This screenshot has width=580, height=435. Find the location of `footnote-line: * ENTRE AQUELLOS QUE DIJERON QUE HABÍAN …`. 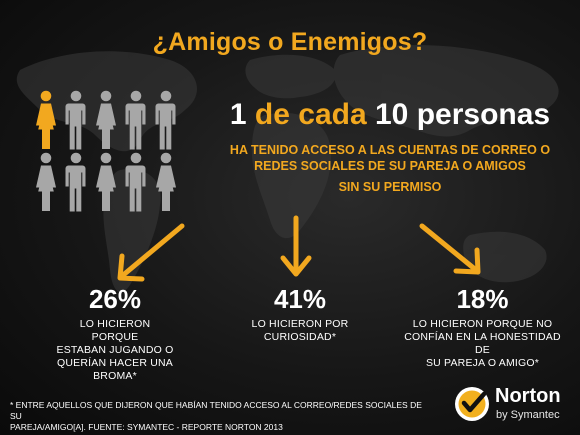

footnote-line: * ENTRE AQUELLOS QUE DIJERON QUE HABÍAN … is located at coordinates (216, 410).